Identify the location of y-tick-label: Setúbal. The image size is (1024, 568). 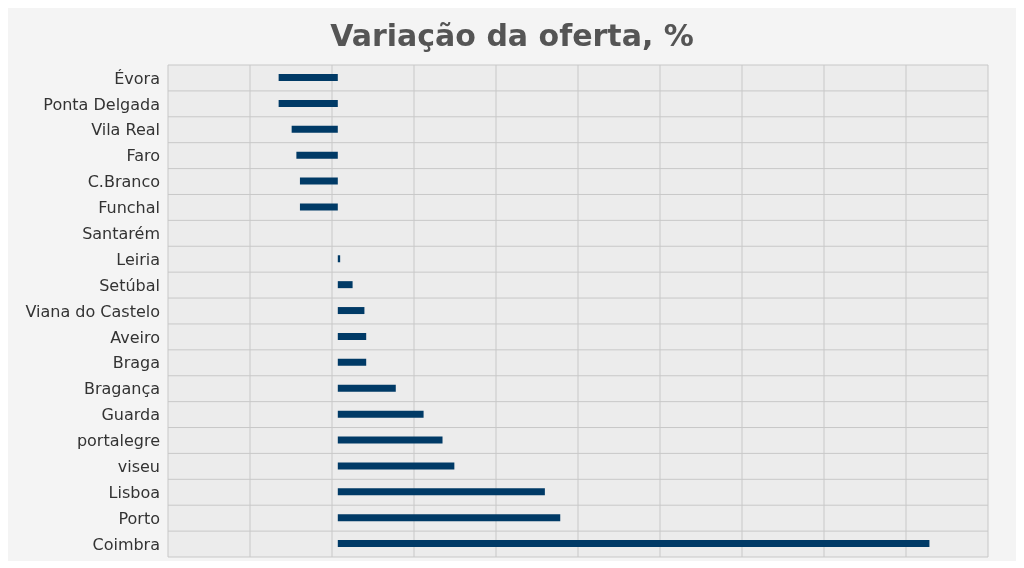
(129, 285).